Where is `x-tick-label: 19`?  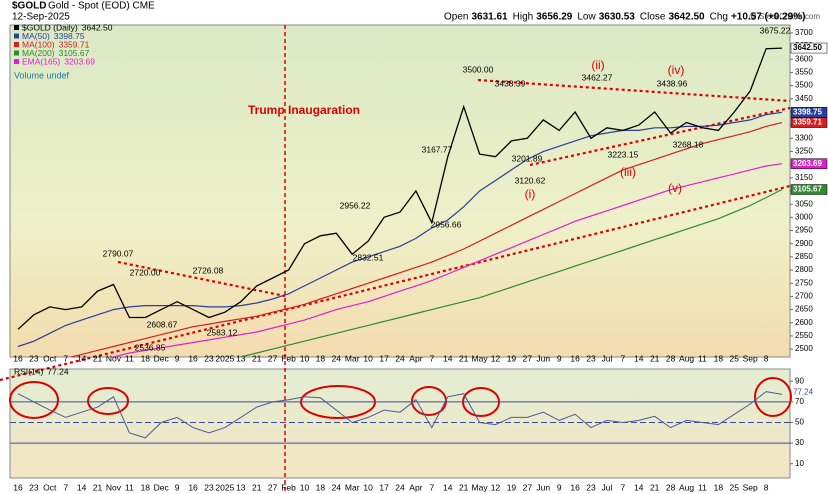
x-tick-label: 19 is located at coordinates (512, 358).